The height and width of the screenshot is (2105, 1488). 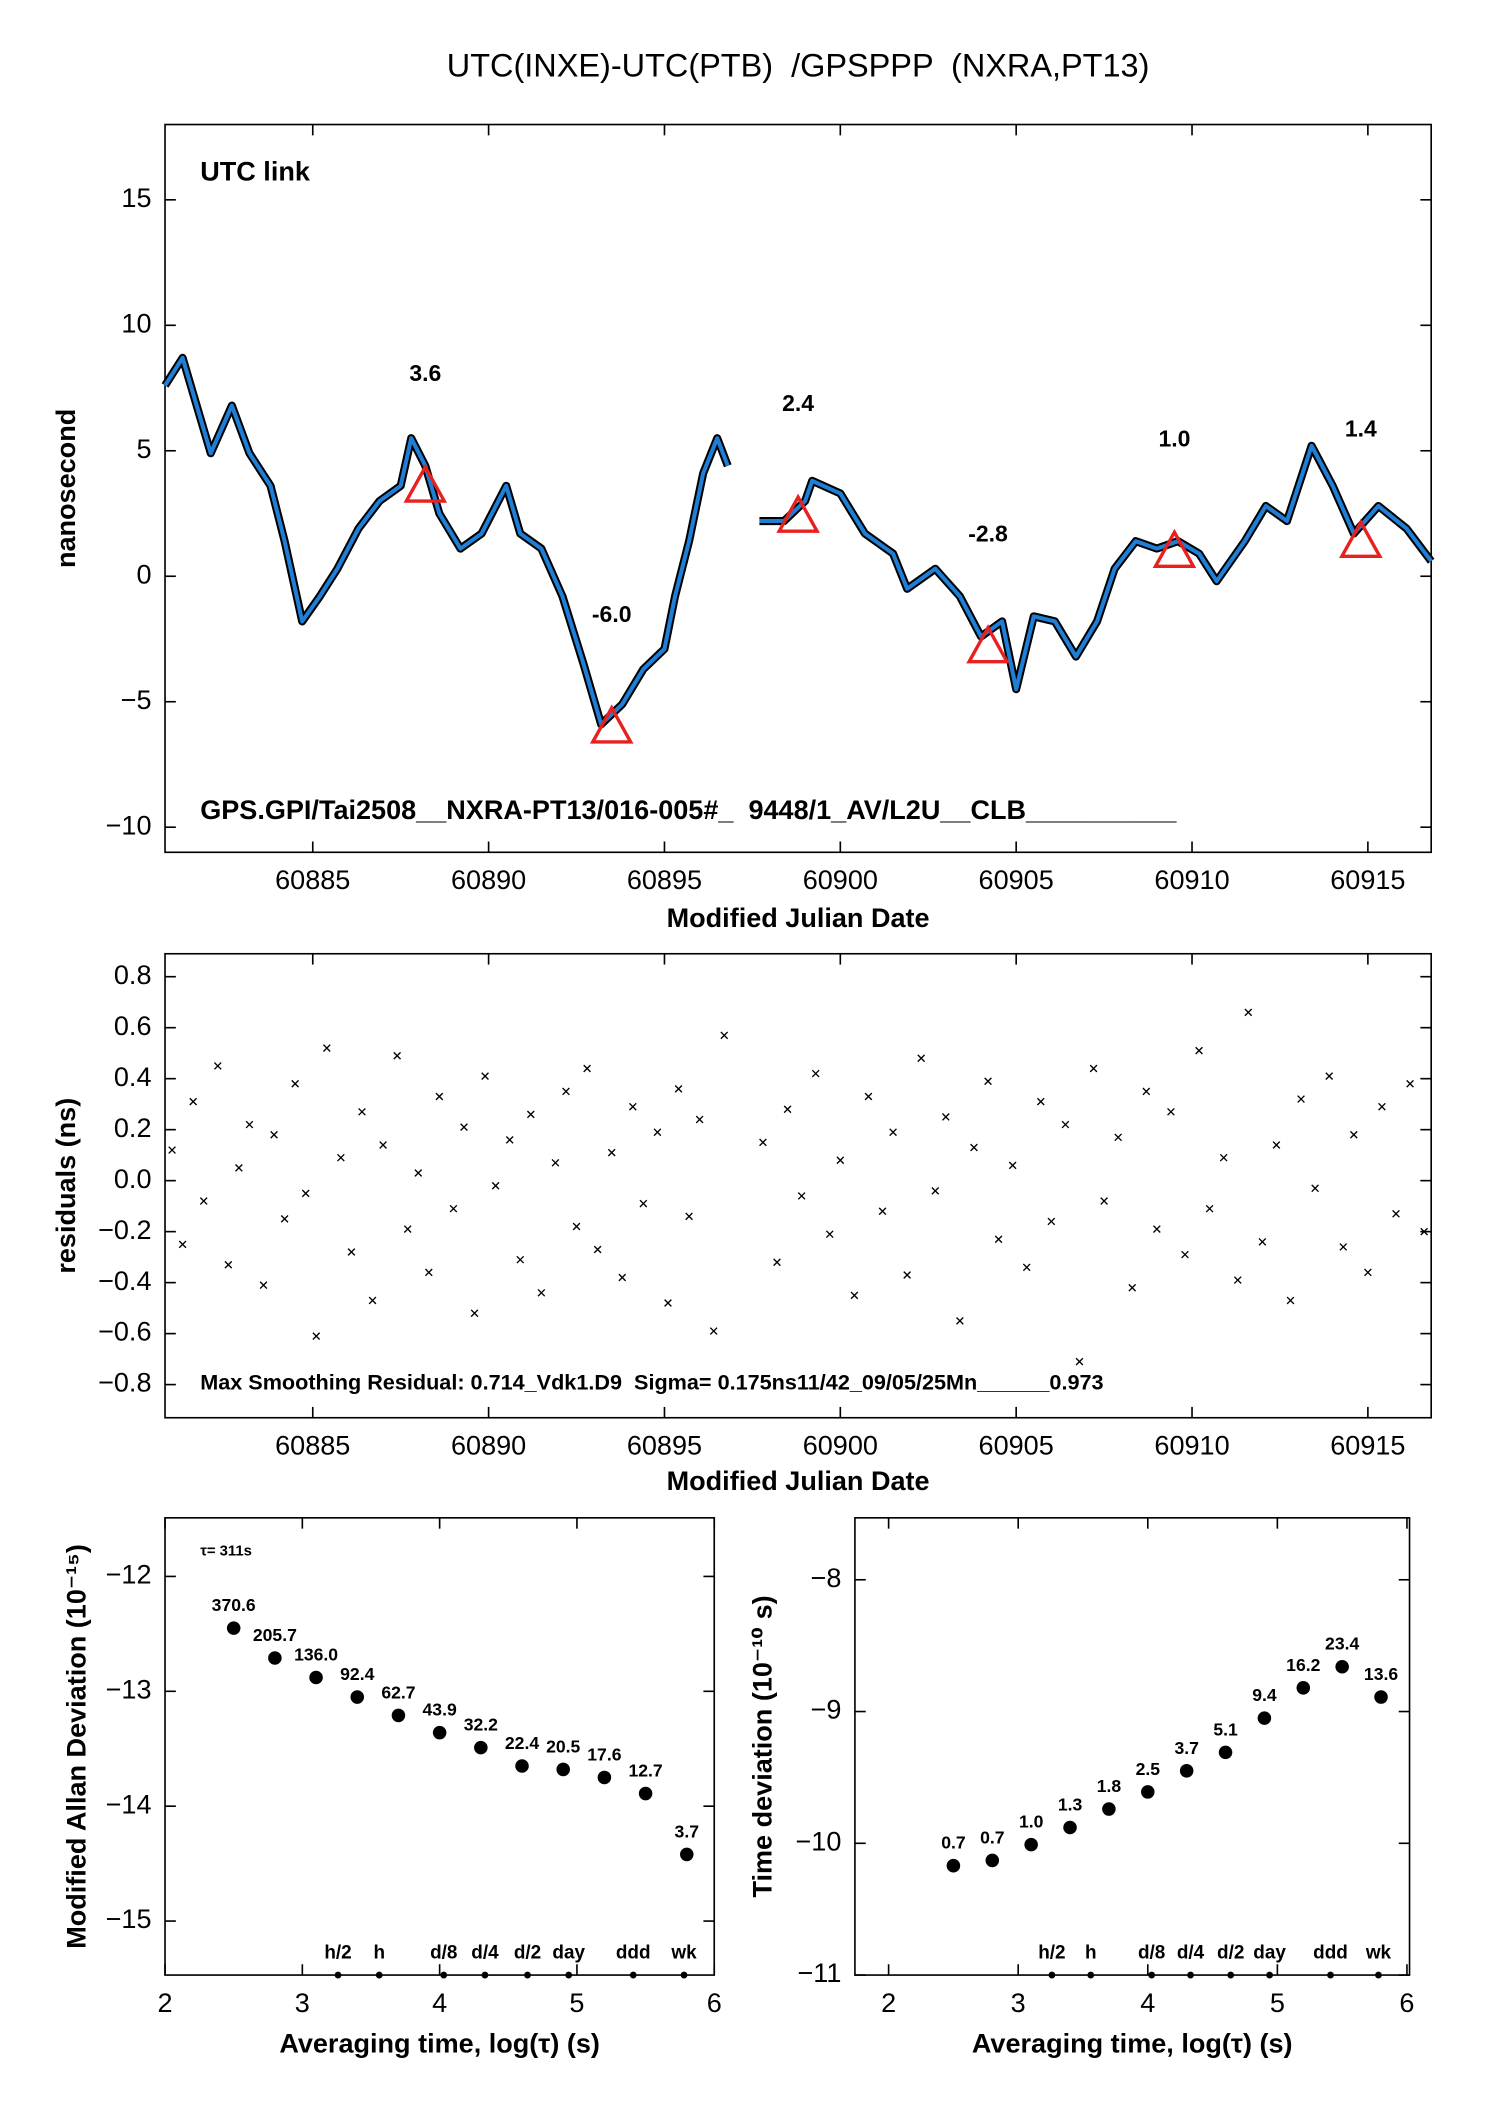 I want to click on x-tick-label: 60915, so click(x=1367, y=1446).